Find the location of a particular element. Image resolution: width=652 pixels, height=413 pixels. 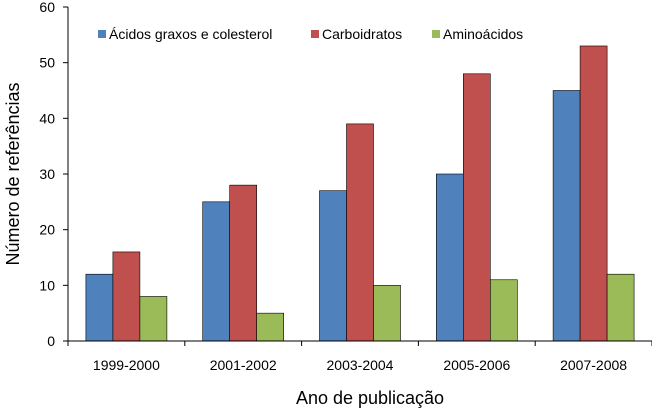

x-axis-title: Ano de publicação is located at coordinates (370, 398).